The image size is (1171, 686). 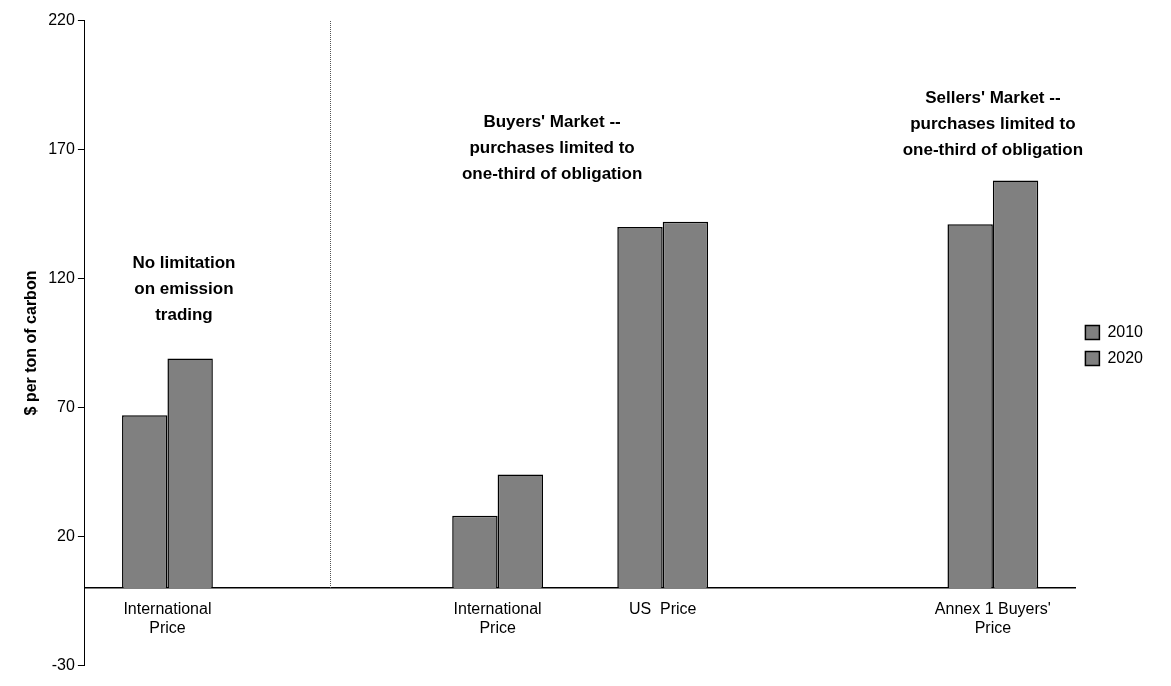 What do you see at coordinates (184, 289) in the screenshot?
I see `annotation: No limitation on emission trading` at bounding box center [184, 289].